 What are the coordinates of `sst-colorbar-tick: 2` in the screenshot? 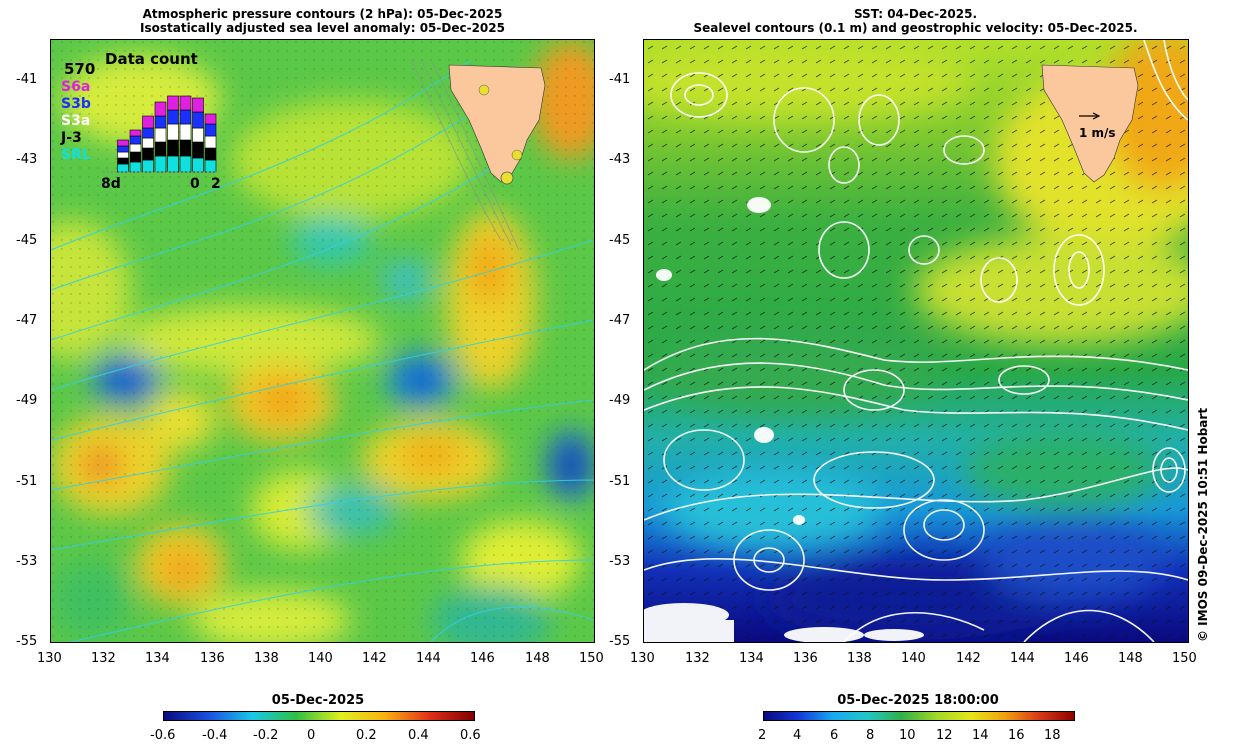 It's located at (762, 735).